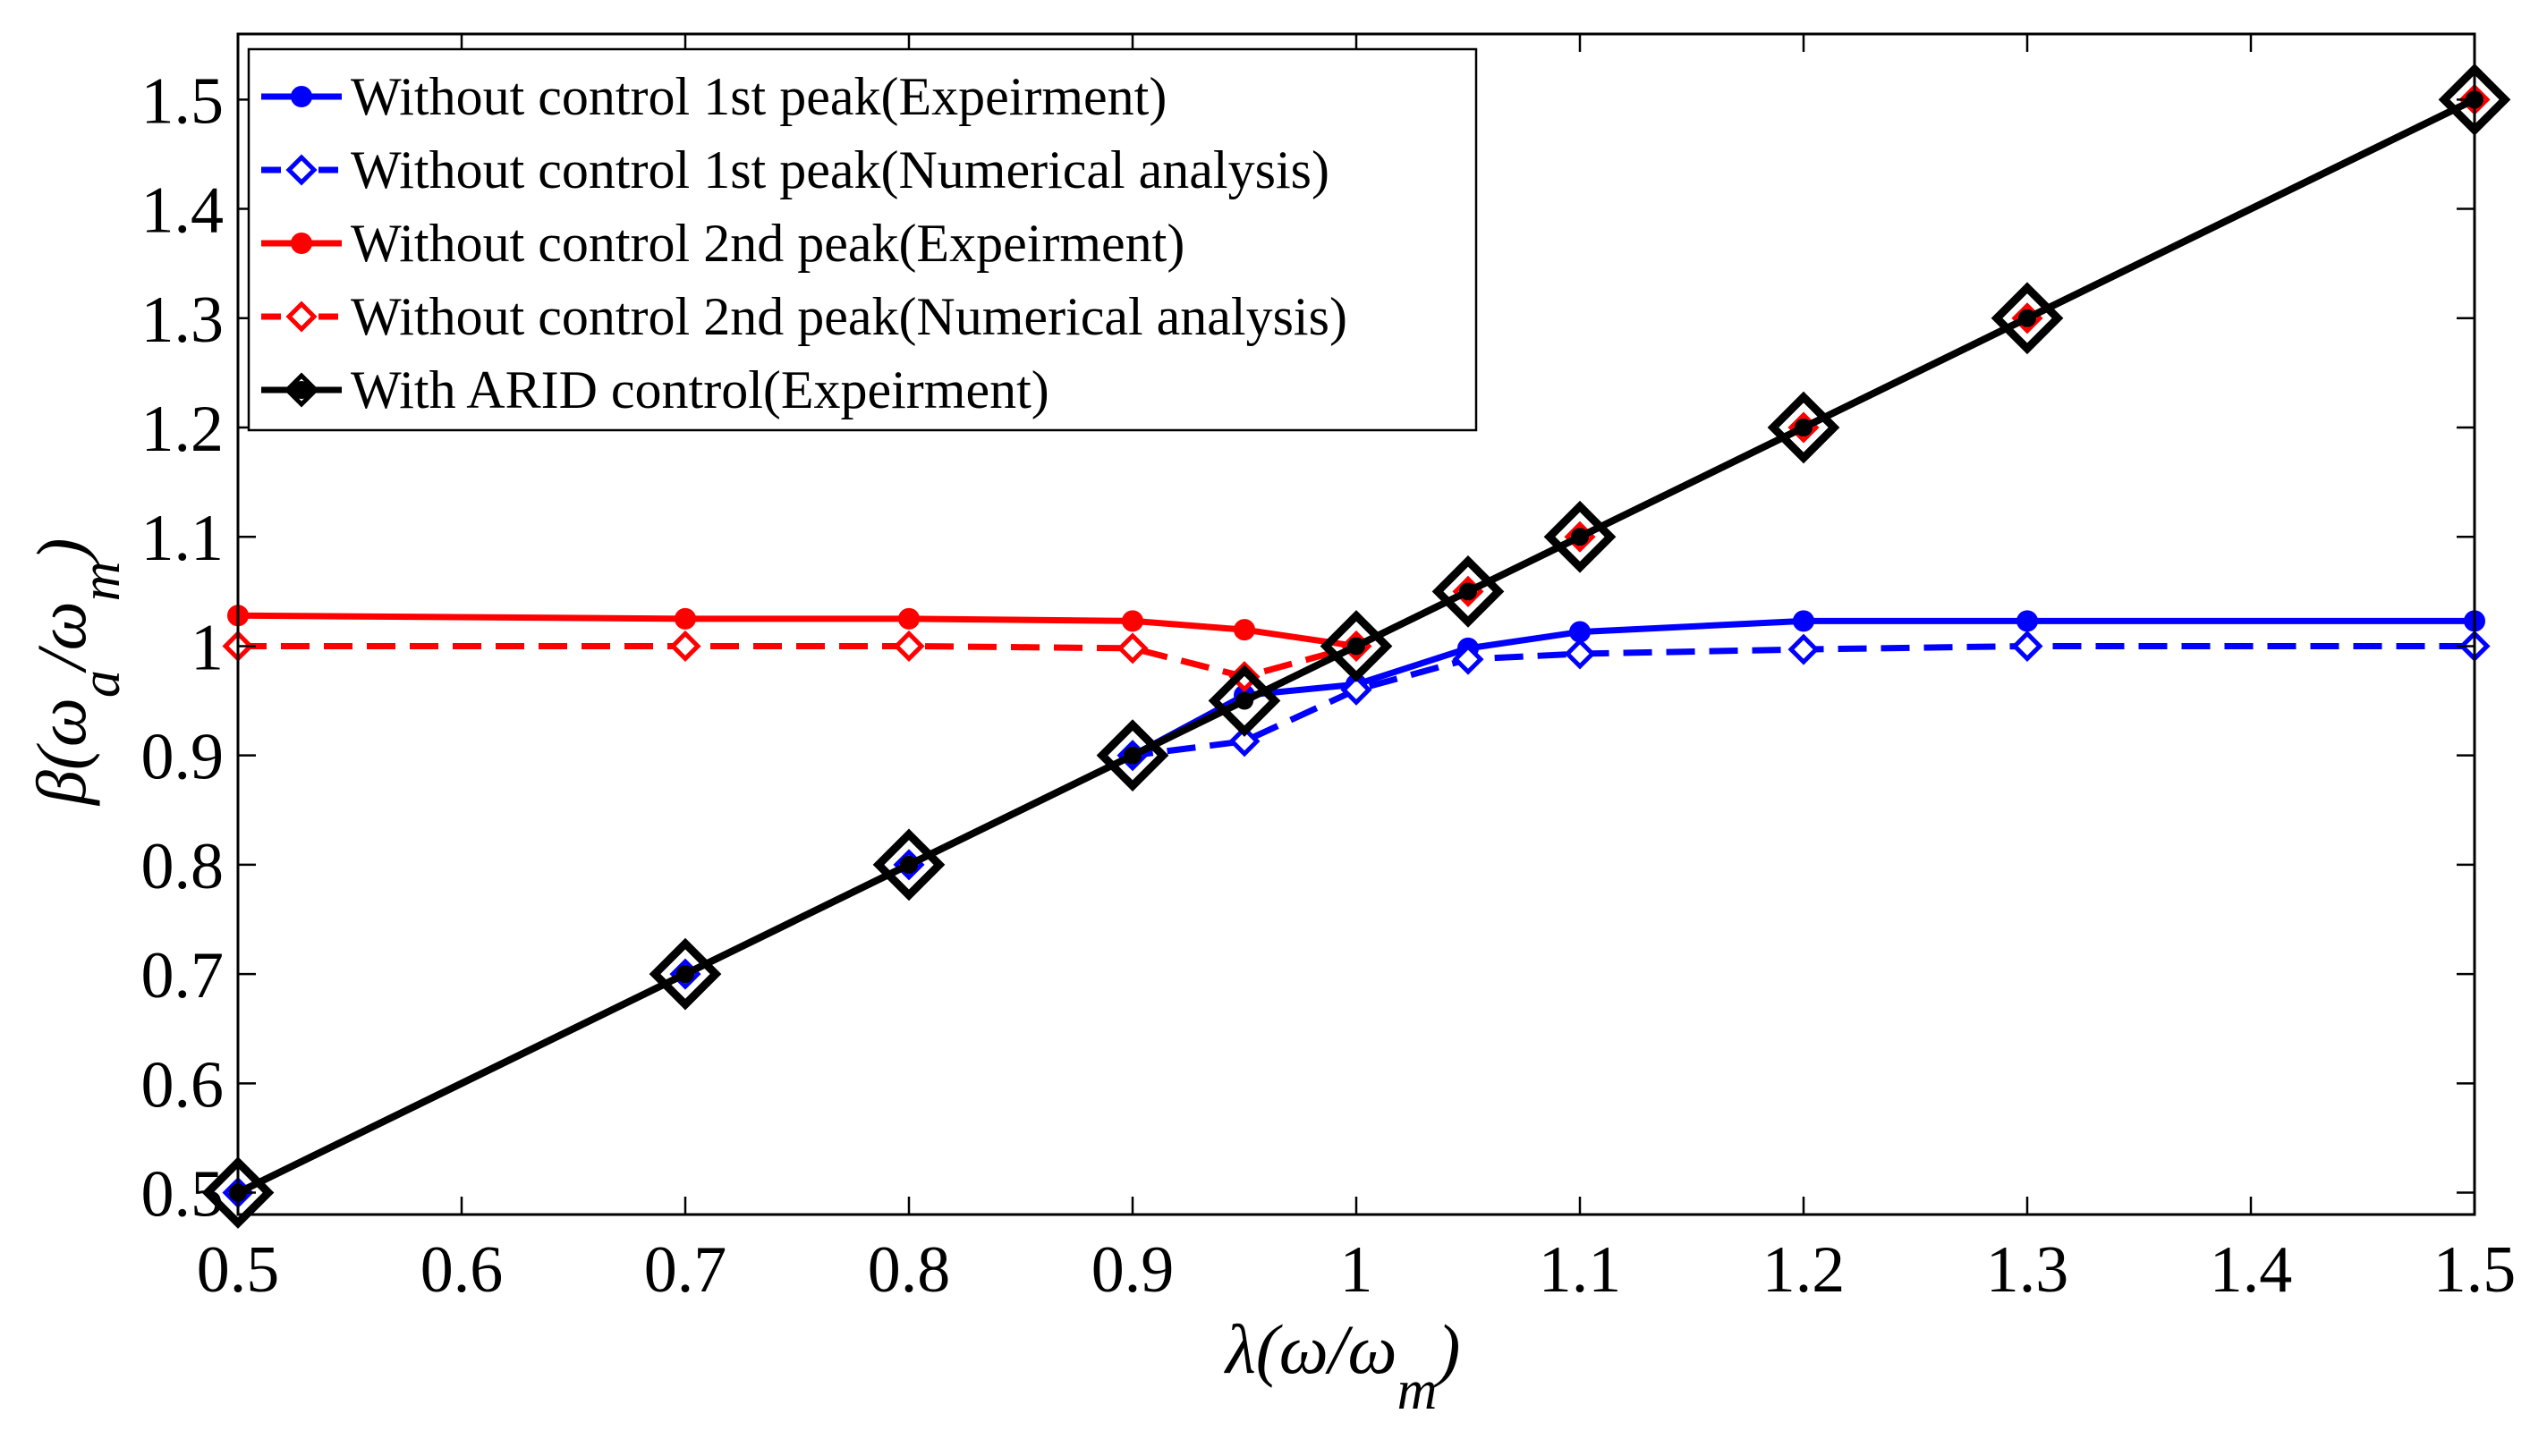  What do you see at coordinates (1804, 1270) in the screenshot?
I see `x-tick-label: 1.2` at bounding box center [1804, 1270].